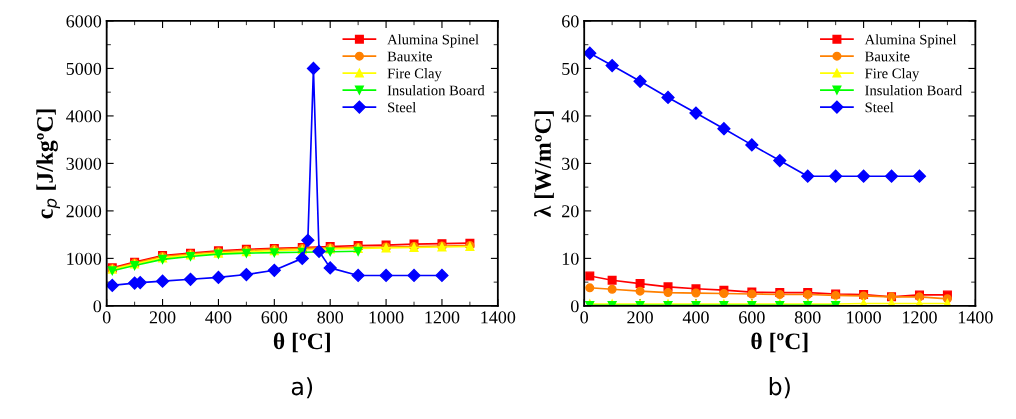 The image size is (1016, 419). I want to click on y-tick-label: 30, so click(570, 163).